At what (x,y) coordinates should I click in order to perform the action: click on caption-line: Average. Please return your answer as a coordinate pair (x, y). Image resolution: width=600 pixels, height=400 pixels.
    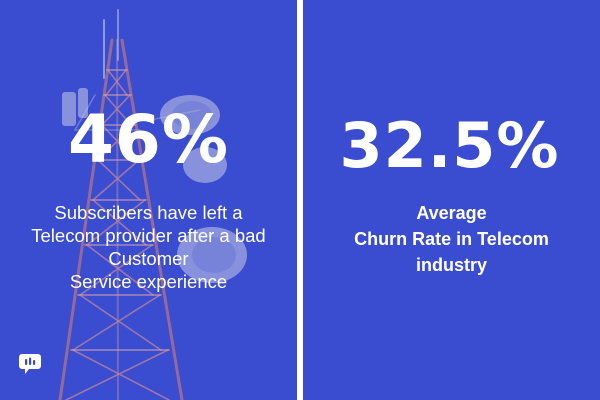
    Looking at the image, I should click on (451, 213).